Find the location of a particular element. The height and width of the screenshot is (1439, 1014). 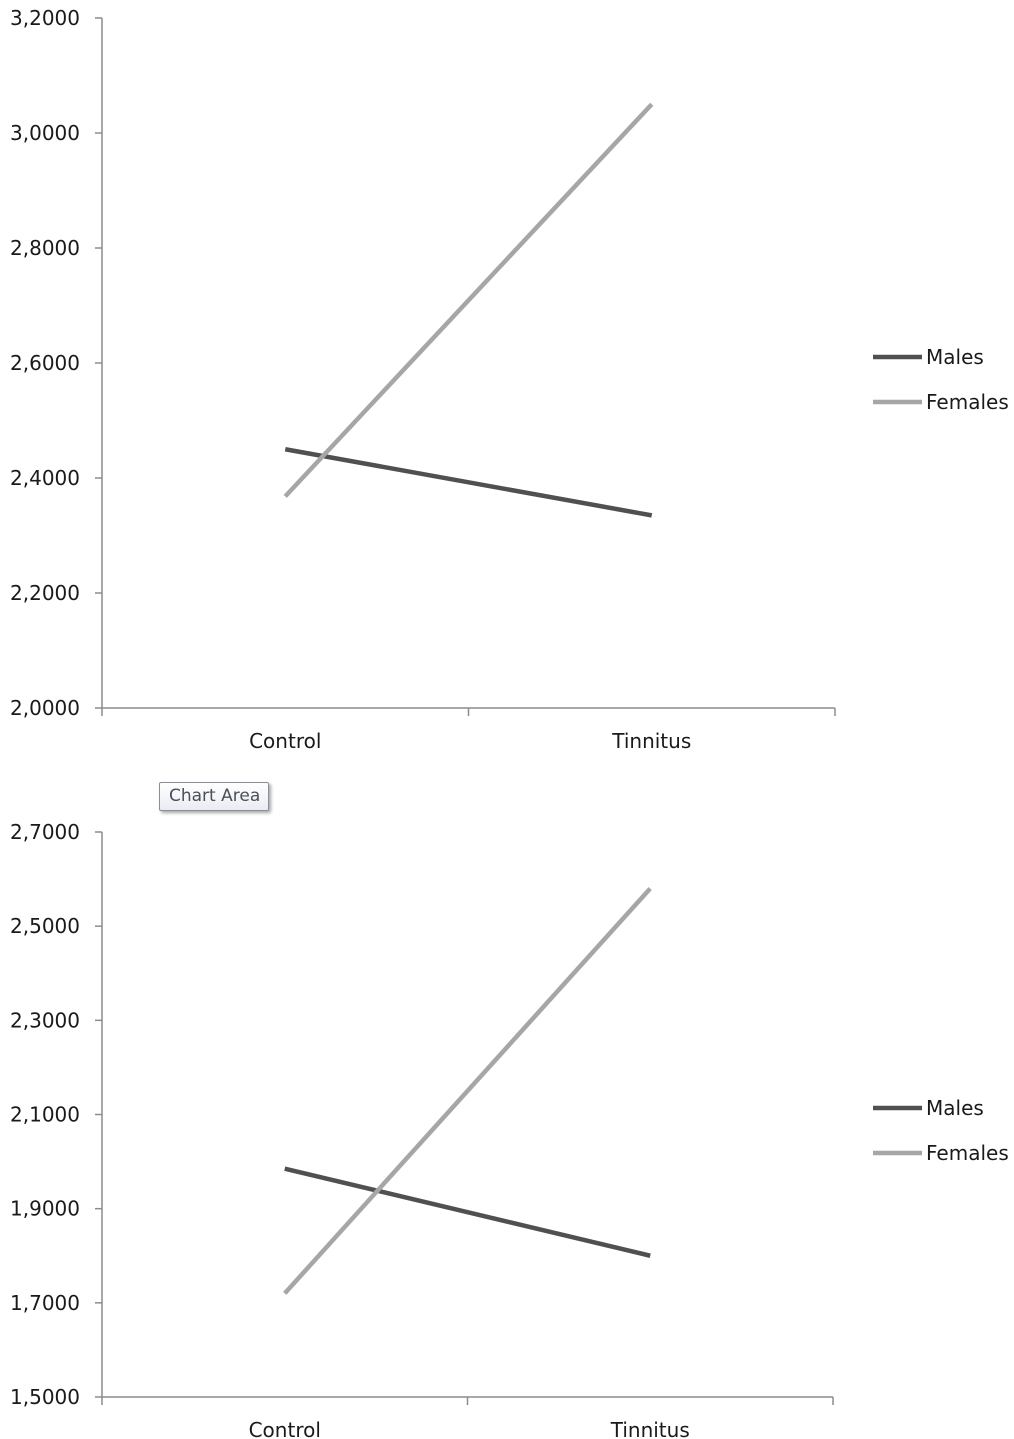

y-tick-label: 2,1000 is located at coordinates (45, 1115).